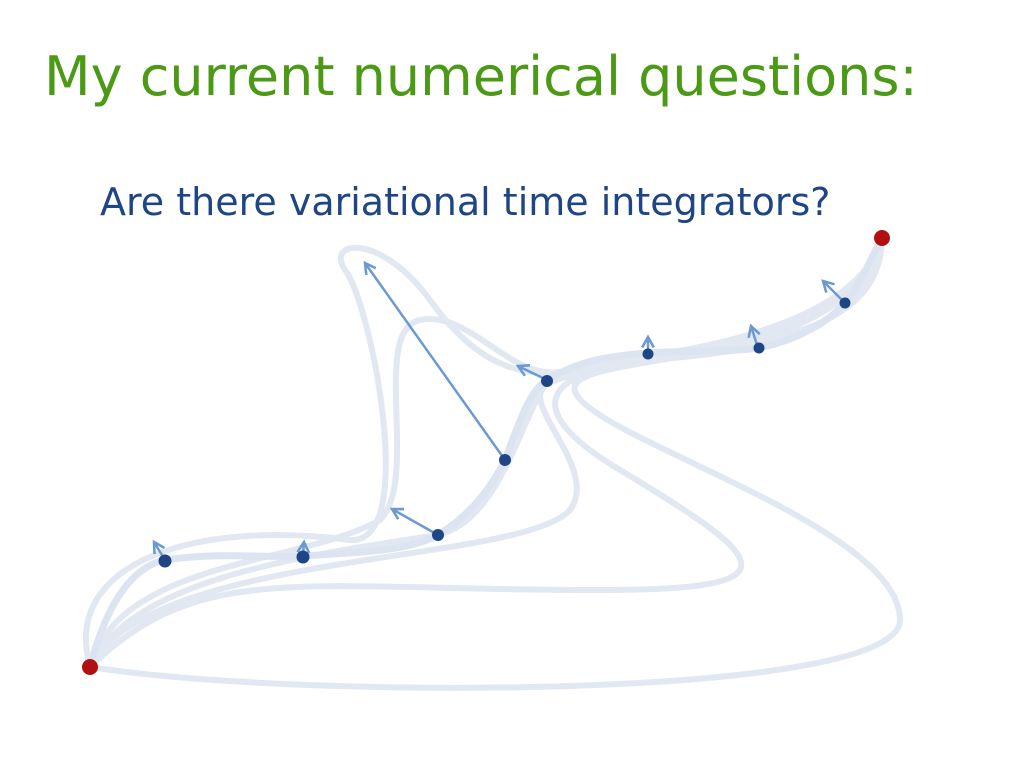 The image size is (1024, 768). Describe the element at coordinates (481, 76) in the screenshot. I see `title: My current numerical questions:` at that location.